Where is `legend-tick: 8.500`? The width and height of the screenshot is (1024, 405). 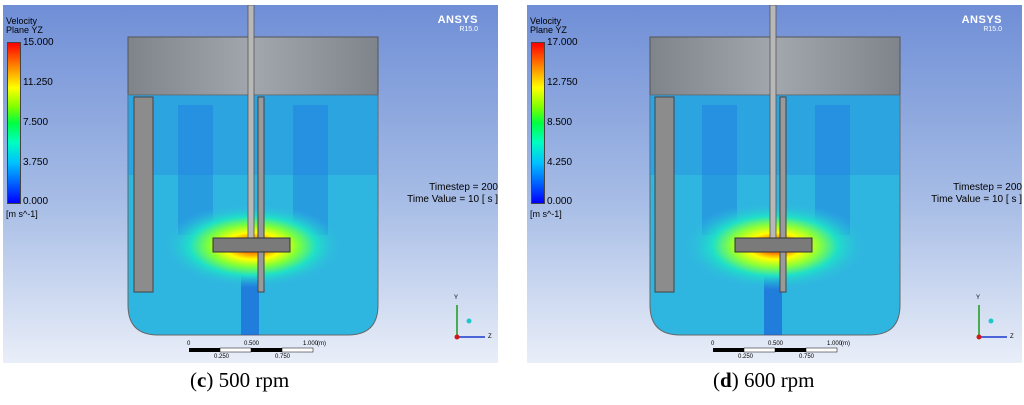 legend-tick: 8.500 is located at coordinates (560, 122).